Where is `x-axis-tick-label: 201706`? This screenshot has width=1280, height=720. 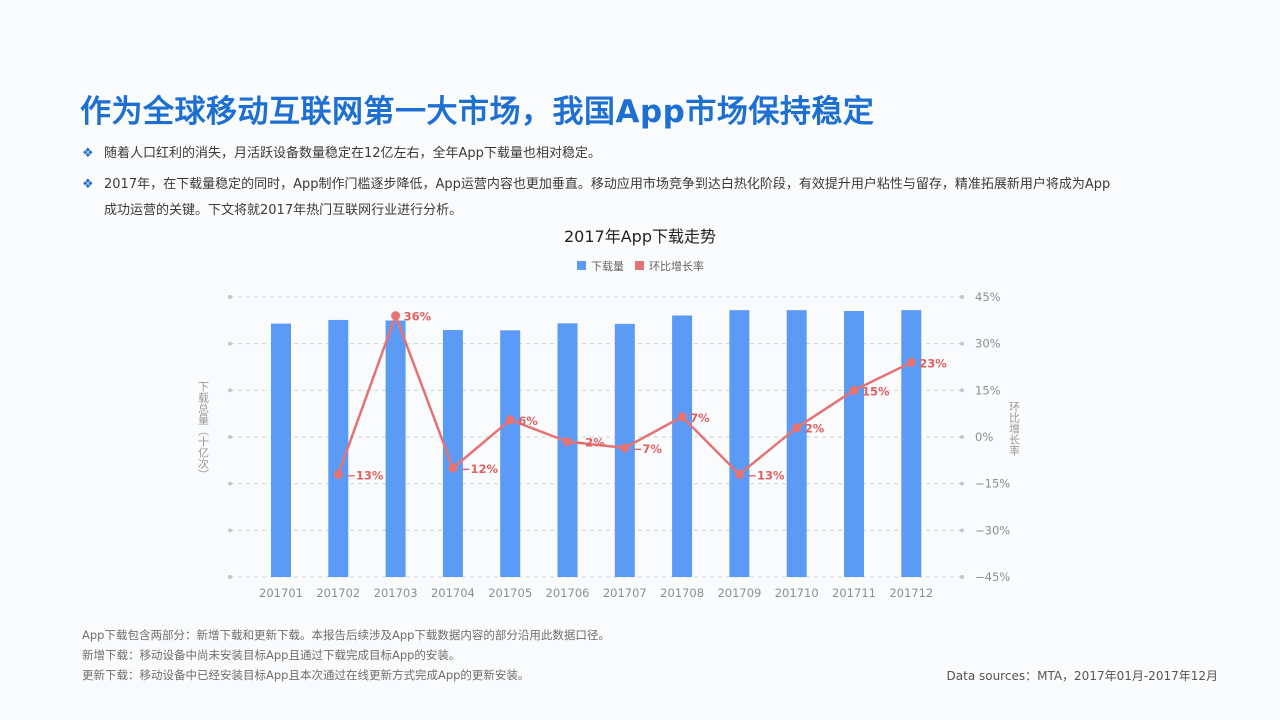
x-axis-tick-label: 201706 is located at coordinates (568, 593).